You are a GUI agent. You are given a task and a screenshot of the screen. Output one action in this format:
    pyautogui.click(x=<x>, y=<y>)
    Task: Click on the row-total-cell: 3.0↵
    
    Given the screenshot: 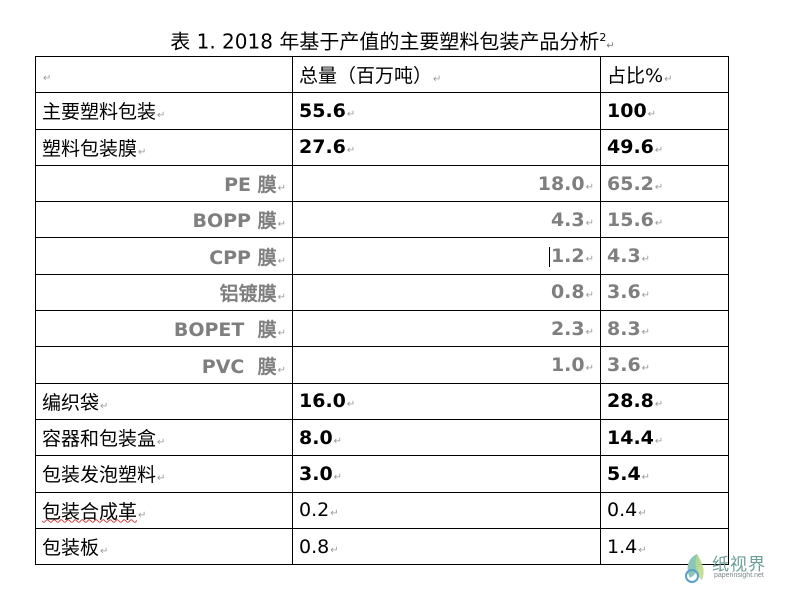 What is the action you would take?
    pyautogui.click(x=446, y=474)
    